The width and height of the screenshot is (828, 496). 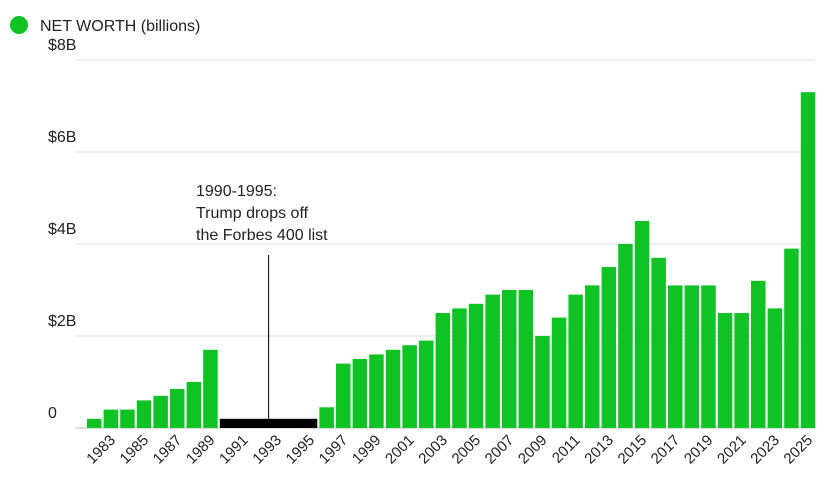 What do you see at coordinates (127, 418) in the screenshot?
I see `bar-1984` at bounding box center [127, 418].